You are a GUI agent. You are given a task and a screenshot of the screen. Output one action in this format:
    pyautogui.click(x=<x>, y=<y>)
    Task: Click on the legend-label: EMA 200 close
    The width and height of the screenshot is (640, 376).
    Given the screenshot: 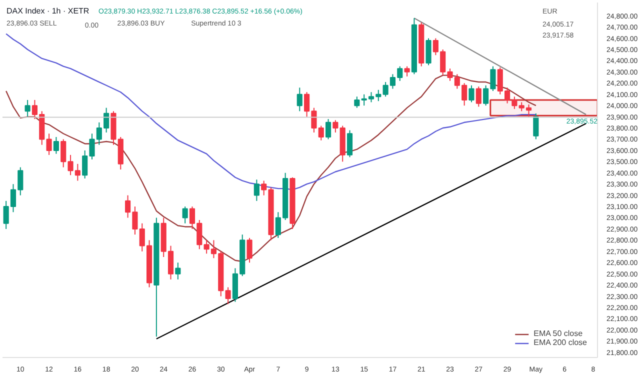 What is the action you would take?
    pyautogui.click(x=560, y=342)
    